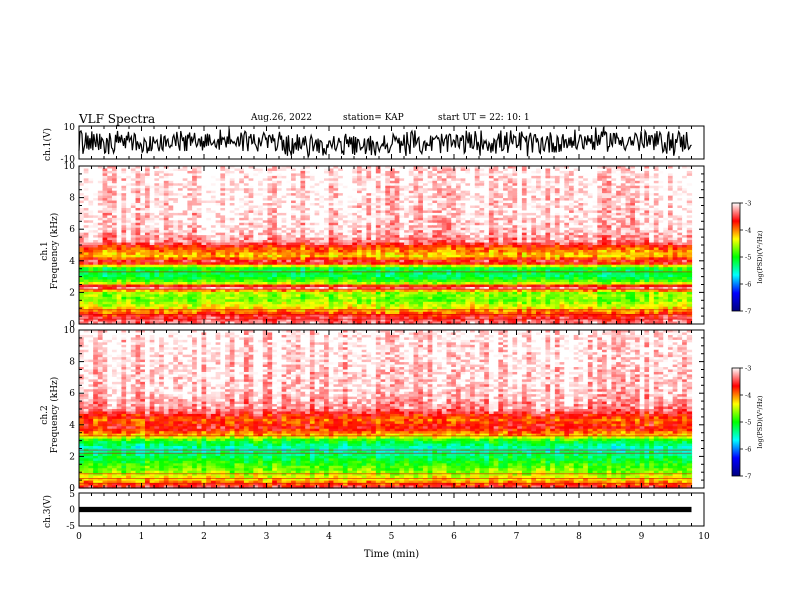  Describe the element at coordinates (47, 144) in the screenshot. I see `ch1-waveform-ylabel: ch.1(V)` at that location.